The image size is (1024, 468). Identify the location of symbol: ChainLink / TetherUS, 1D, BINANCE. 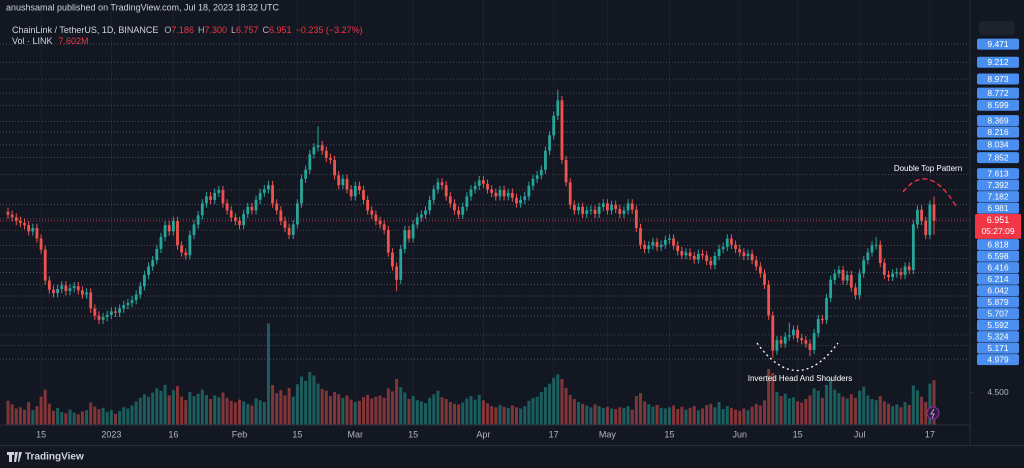
(85, 30).